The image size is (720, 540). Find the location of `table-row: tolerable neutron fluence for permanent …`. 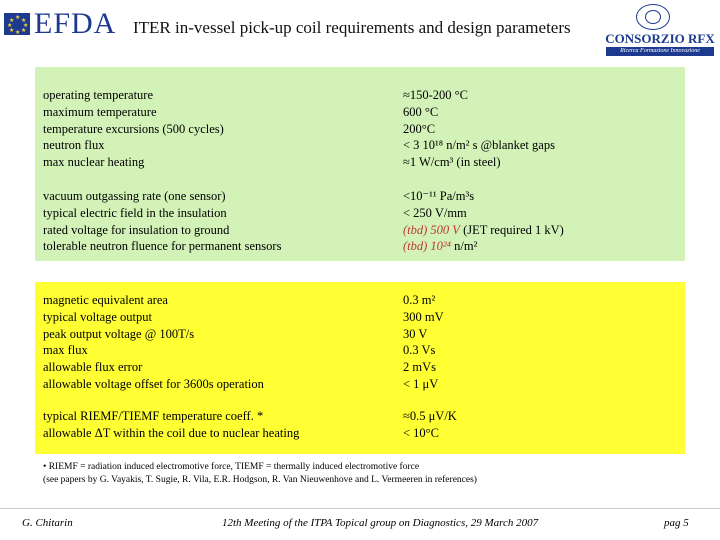

table-row: tolerable neutron fluence for permanent … is located at coordinates (260, 246).